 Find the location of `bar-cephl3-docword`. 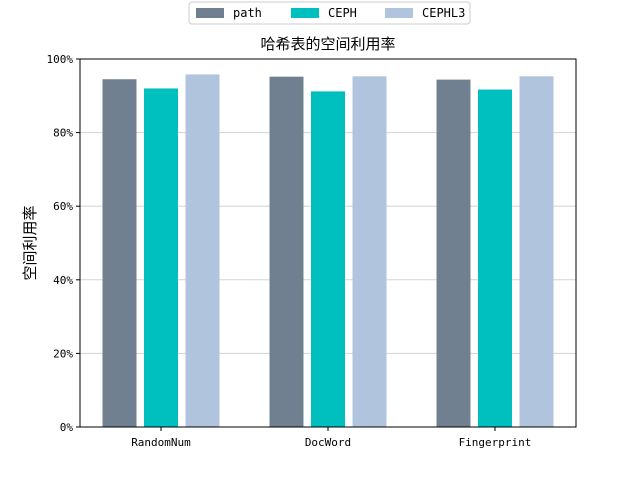

bar-cephl3-docword is located at coordinates (369, 252).